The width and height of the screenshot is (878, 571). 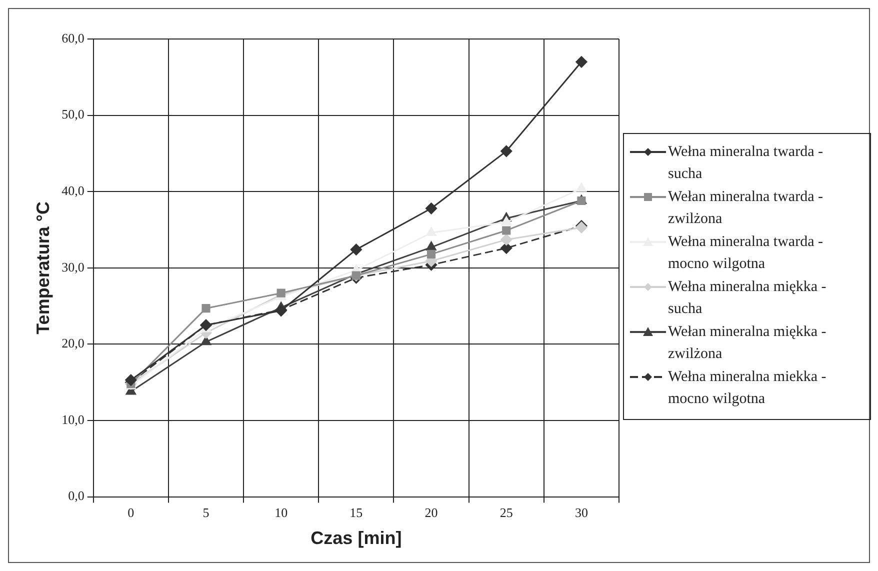 What do you see at coordinates (281, 512) in the screenshot?
I see `x-tick-label: 10` at bounding box center [281, 512].